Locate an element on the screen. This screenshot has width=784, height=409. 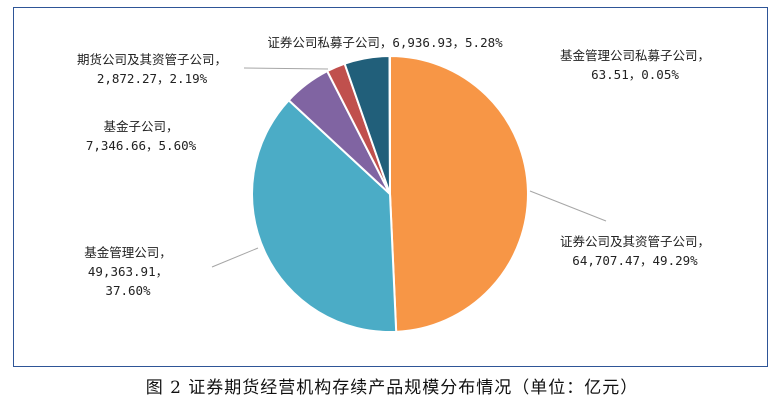
data-label-5: 基金管理公司私募子公司， 63.51，0.05% is located at coordinates (635, 65).